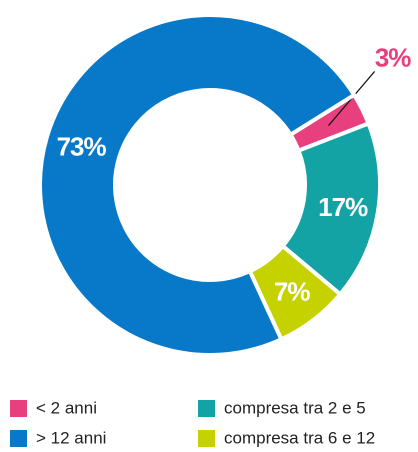 This screenshot has height=452, width=418. Describe the element at coordinates (82, 146) in the screenshot. I see `data-label: 73%` at that location.